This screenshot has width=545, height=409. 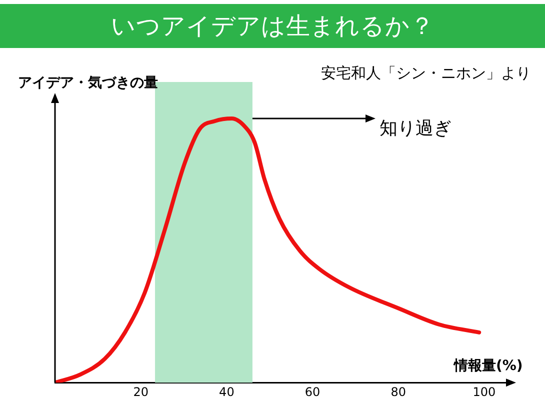 What do you see at coordinates (398, 391) in the screenshot?
I see `x-tick-label: 80` at bounding box center [398, 391].